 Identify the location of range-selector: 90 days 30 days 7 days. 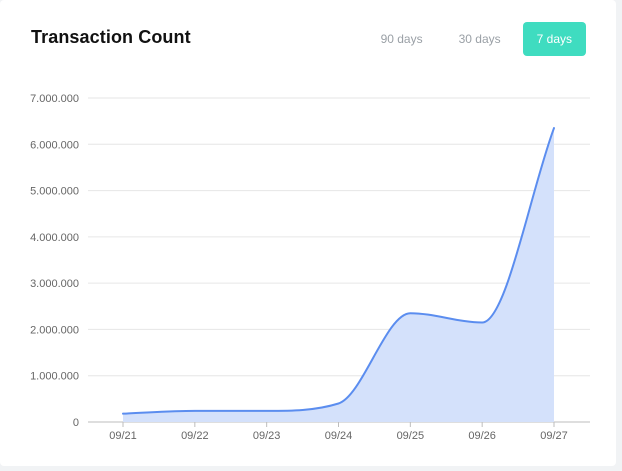
(476, 39).